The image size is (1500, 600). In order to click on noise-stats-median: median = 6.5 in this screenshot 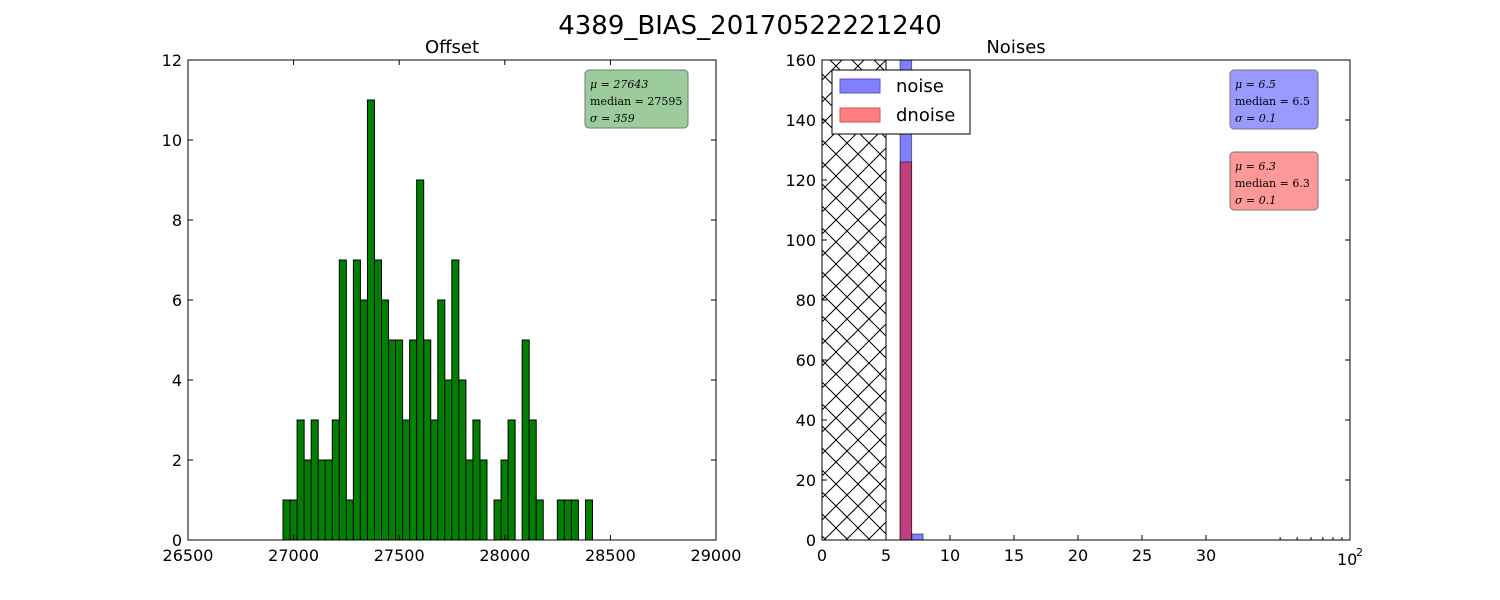, I will do `click(1272, 101)`.